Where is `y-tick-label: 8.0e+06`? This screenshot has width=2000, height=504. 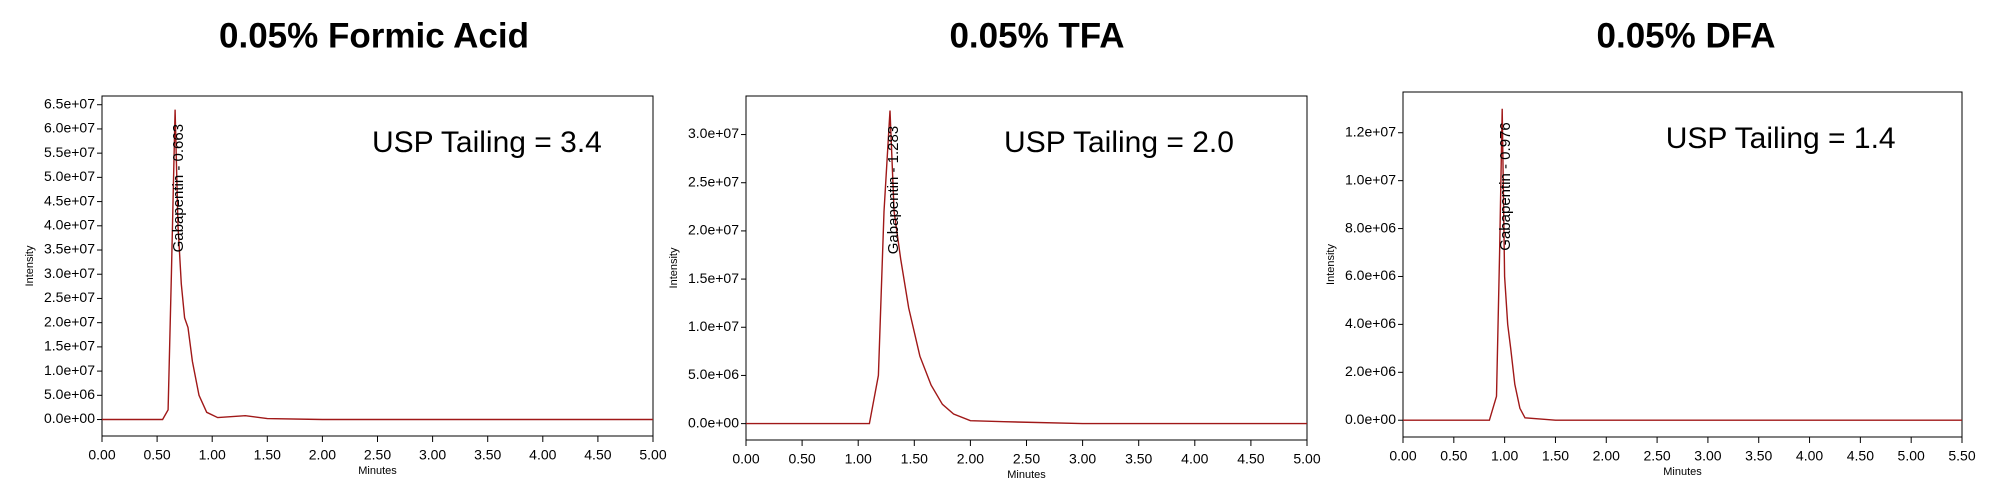
y-tick-label: 8.0e+06 is located at coordinates (1370, 227).